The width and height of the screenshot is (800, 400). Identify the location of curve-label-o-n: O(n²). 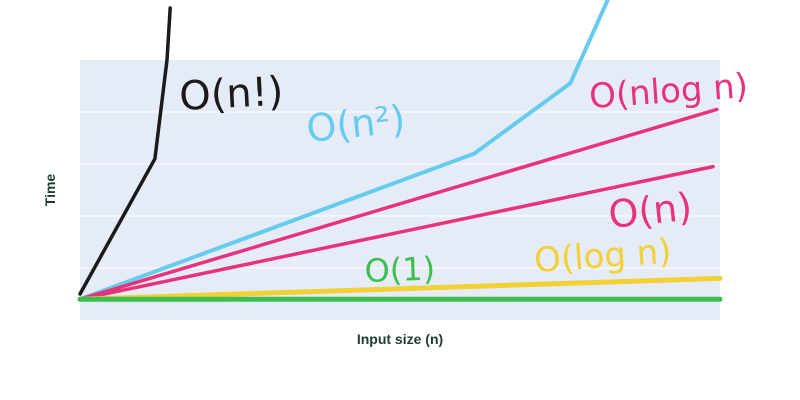
(355, 124).